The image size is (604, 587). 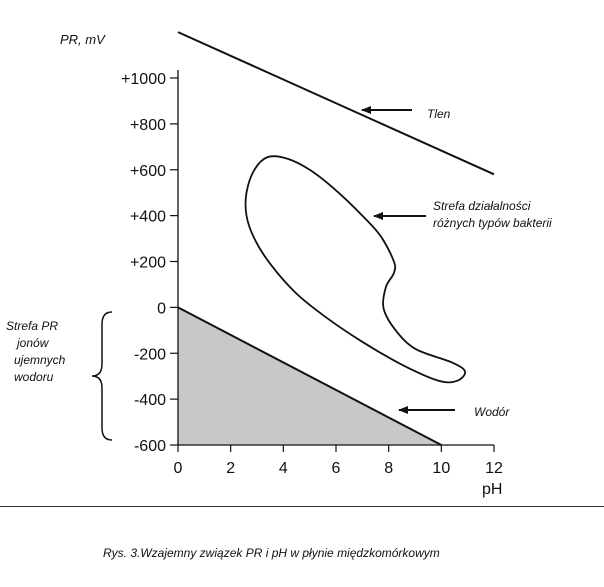 What do you see at coordinates (230, 468) in the screenshot?
I see `x-tick-label: 2` at bounding box center [230, 468].